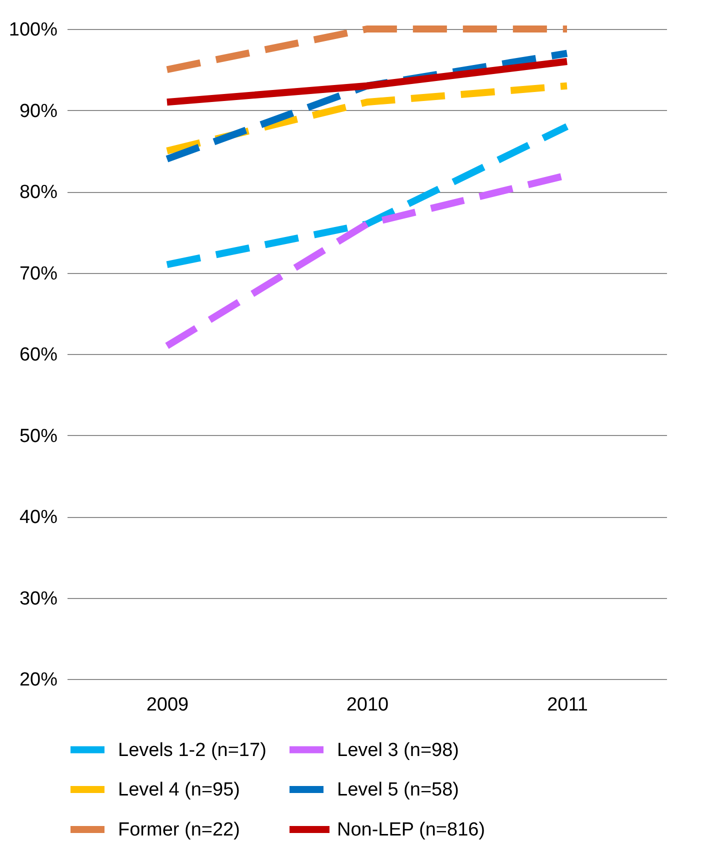 The height and width of the screenshot is (864, 721). I want to click on legend-label: Non-LEP (n=816), so click(411, 830).